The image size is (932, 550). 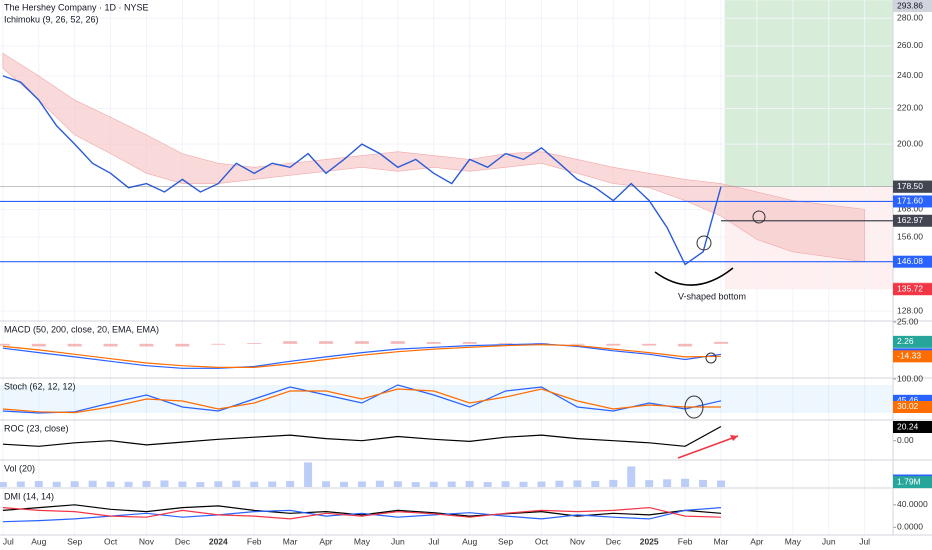 What do you see at coordinates (147, 541) in the screenshot?
I see `x-tick-label: Nov` at bounding box center [147, 541].